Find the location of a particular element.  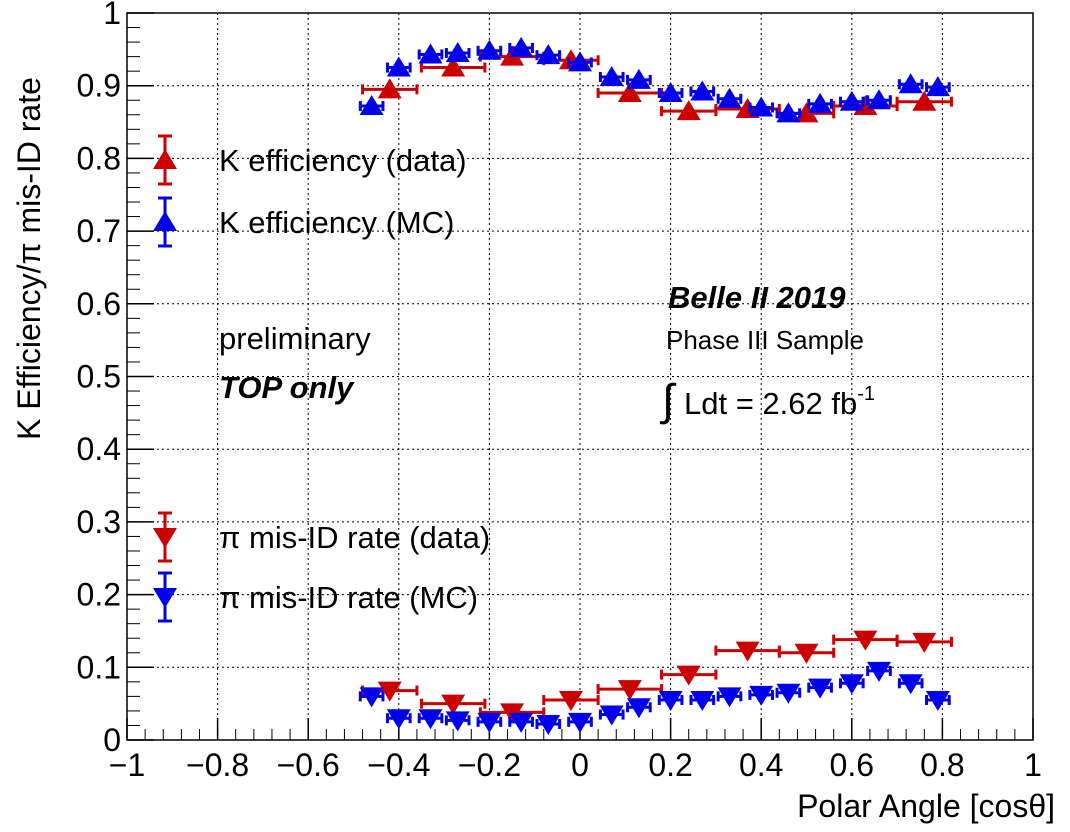

x-axis-label: Polar Angle [cosθ] is located at coordinates (926, 806).